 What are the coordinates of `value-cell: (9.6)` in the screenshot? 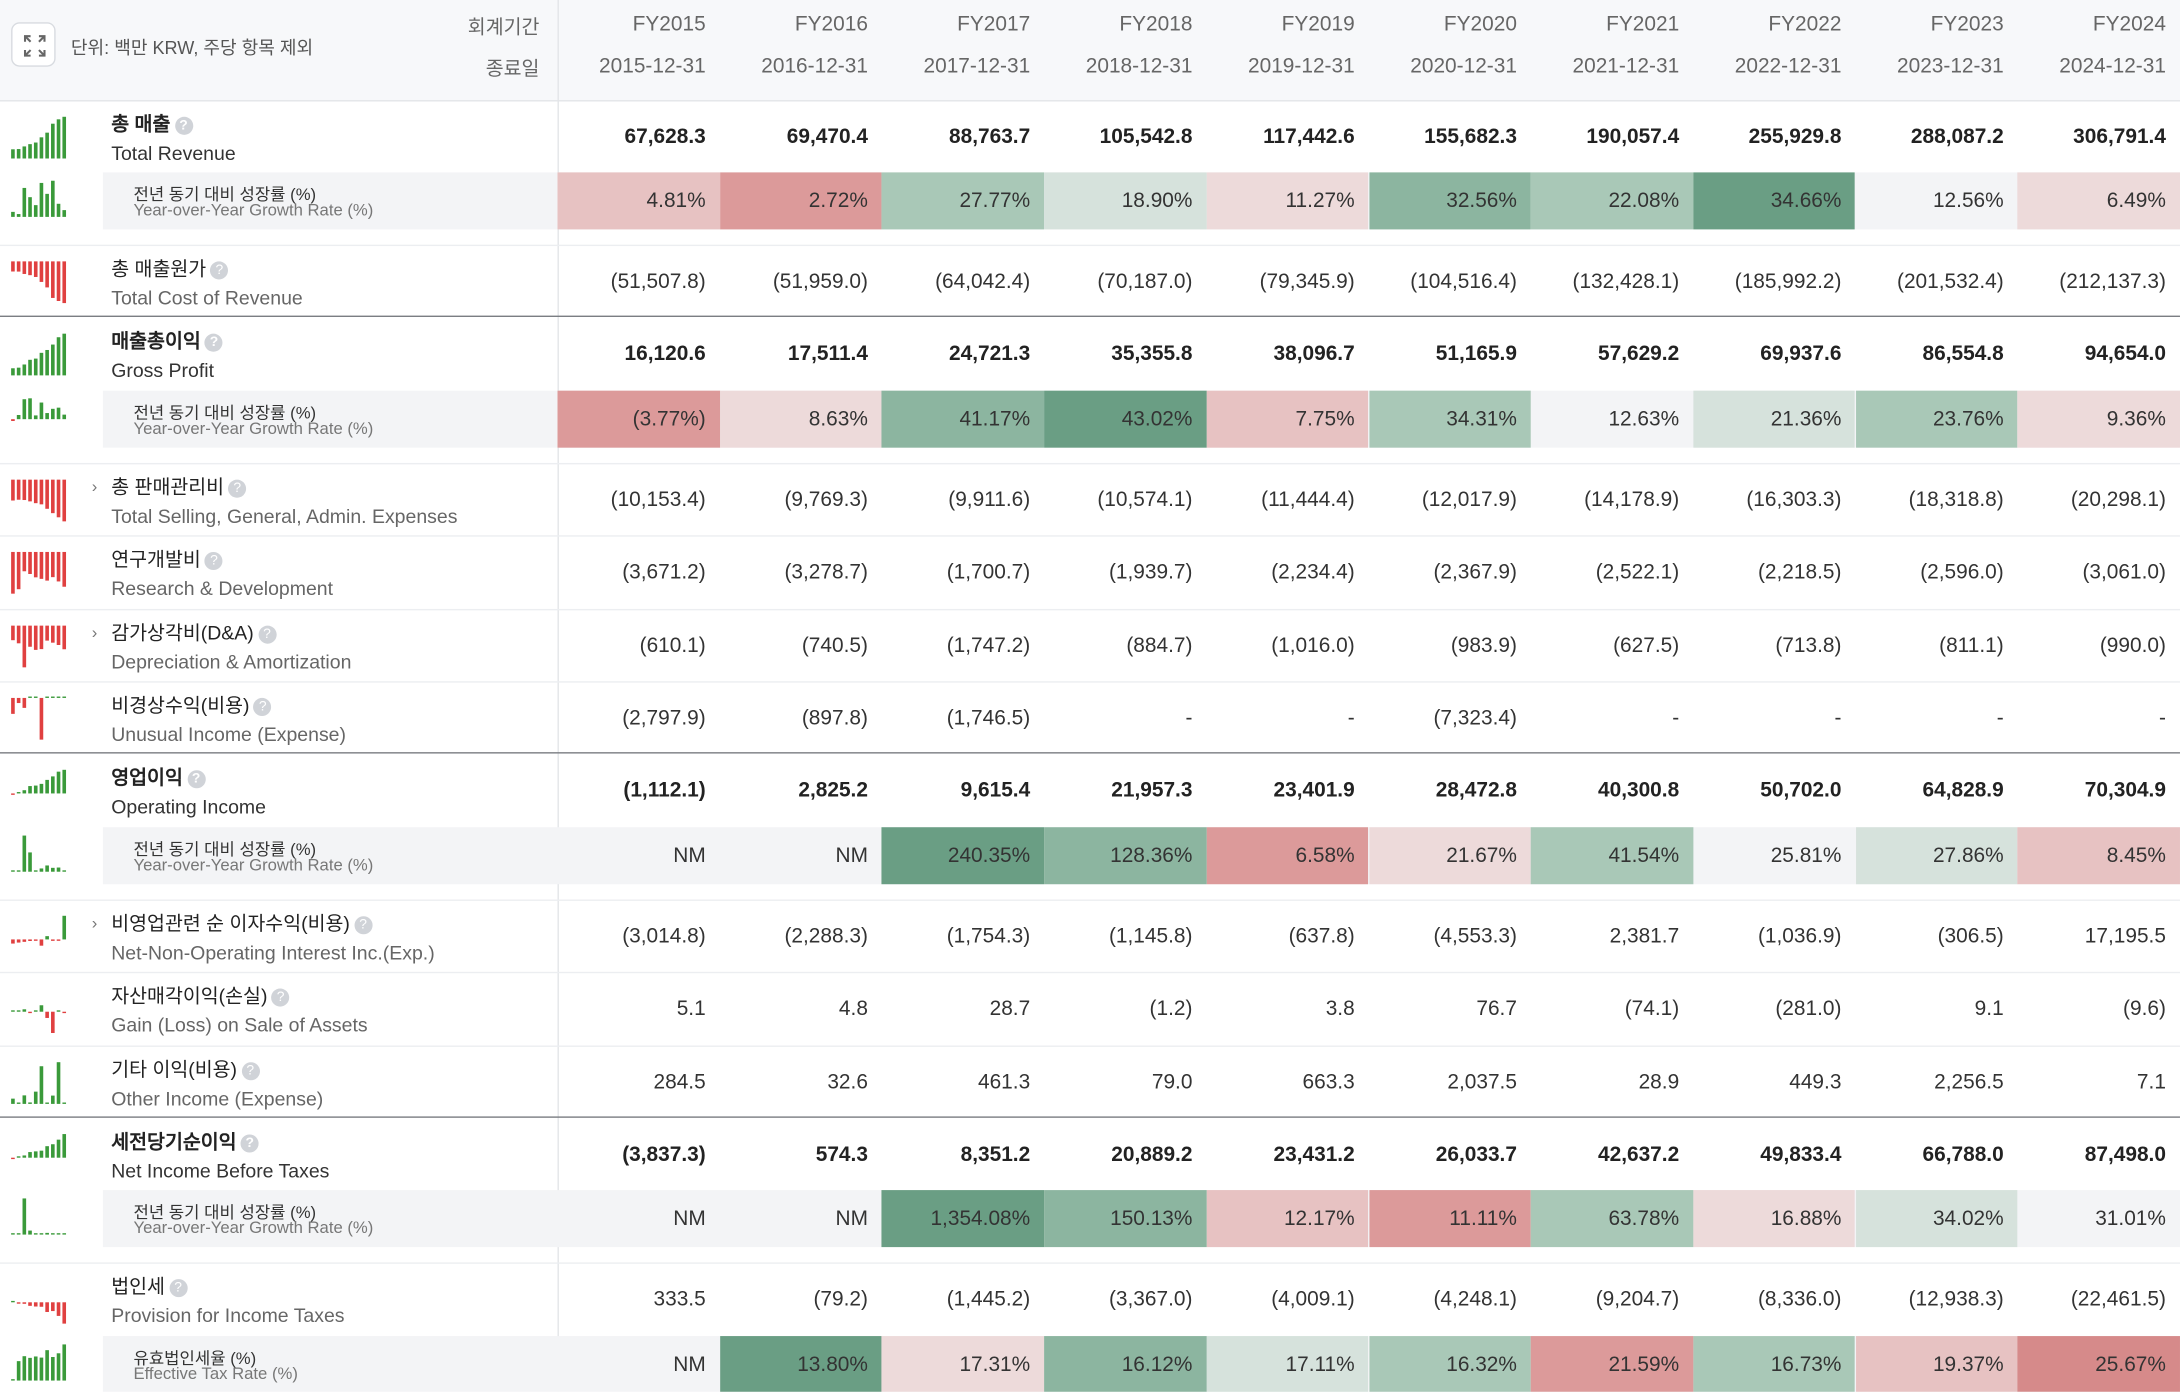 It's located at (2144, 1009).